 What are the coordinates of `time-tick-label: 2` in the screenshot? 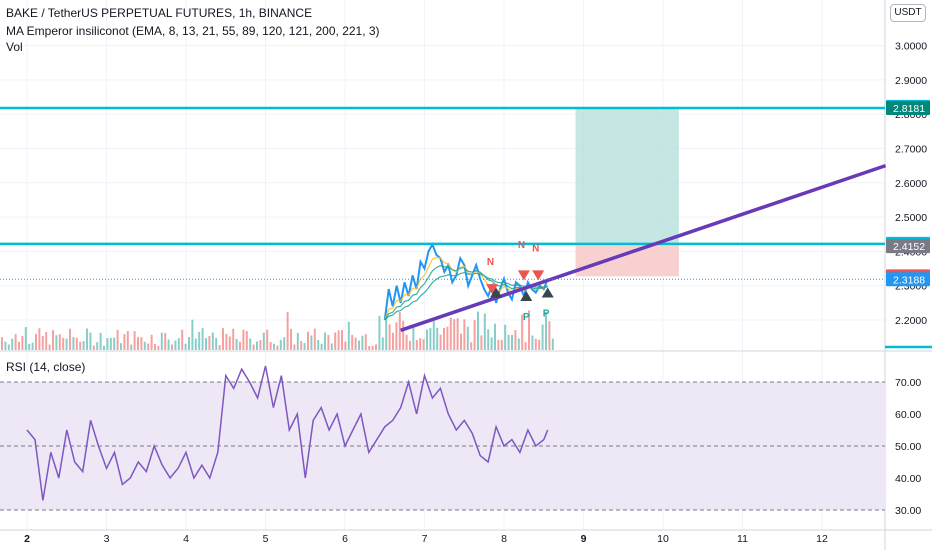 It's located at (27, 539).